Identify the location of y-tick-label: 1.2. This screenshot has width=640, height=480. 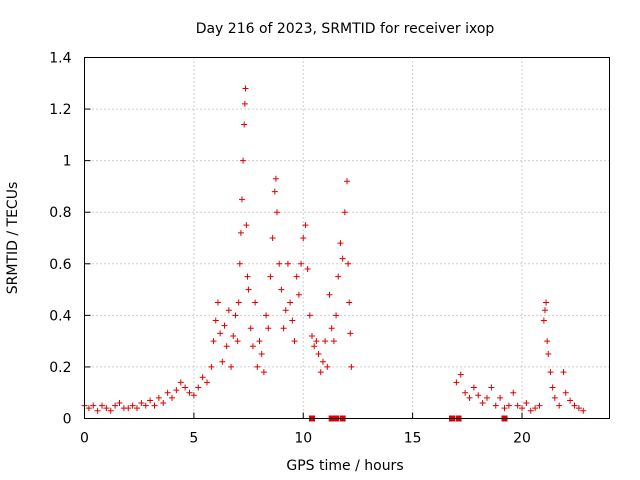
(60, 110).